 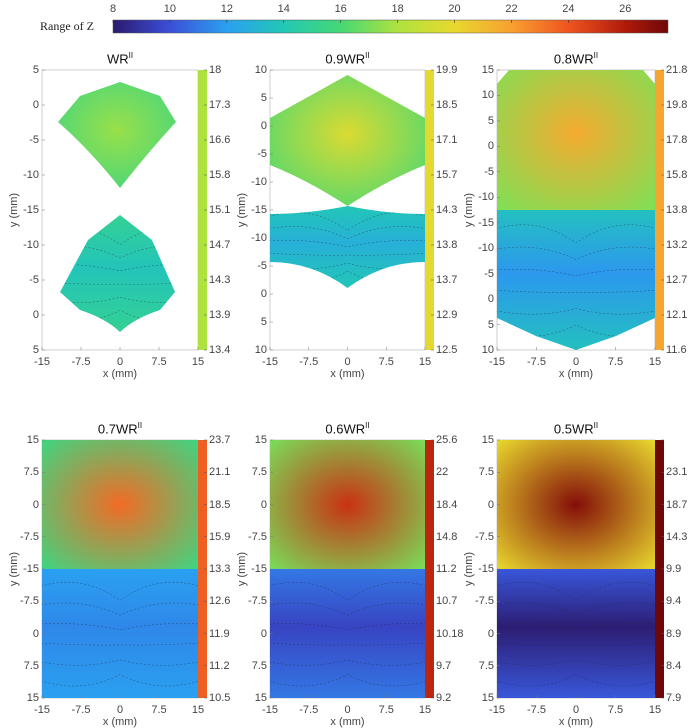 What do you see at coordinates (450, 633) in the screenshot?
I see `colorbar-tick-label: 10.18` at bounding box center [450, 633].